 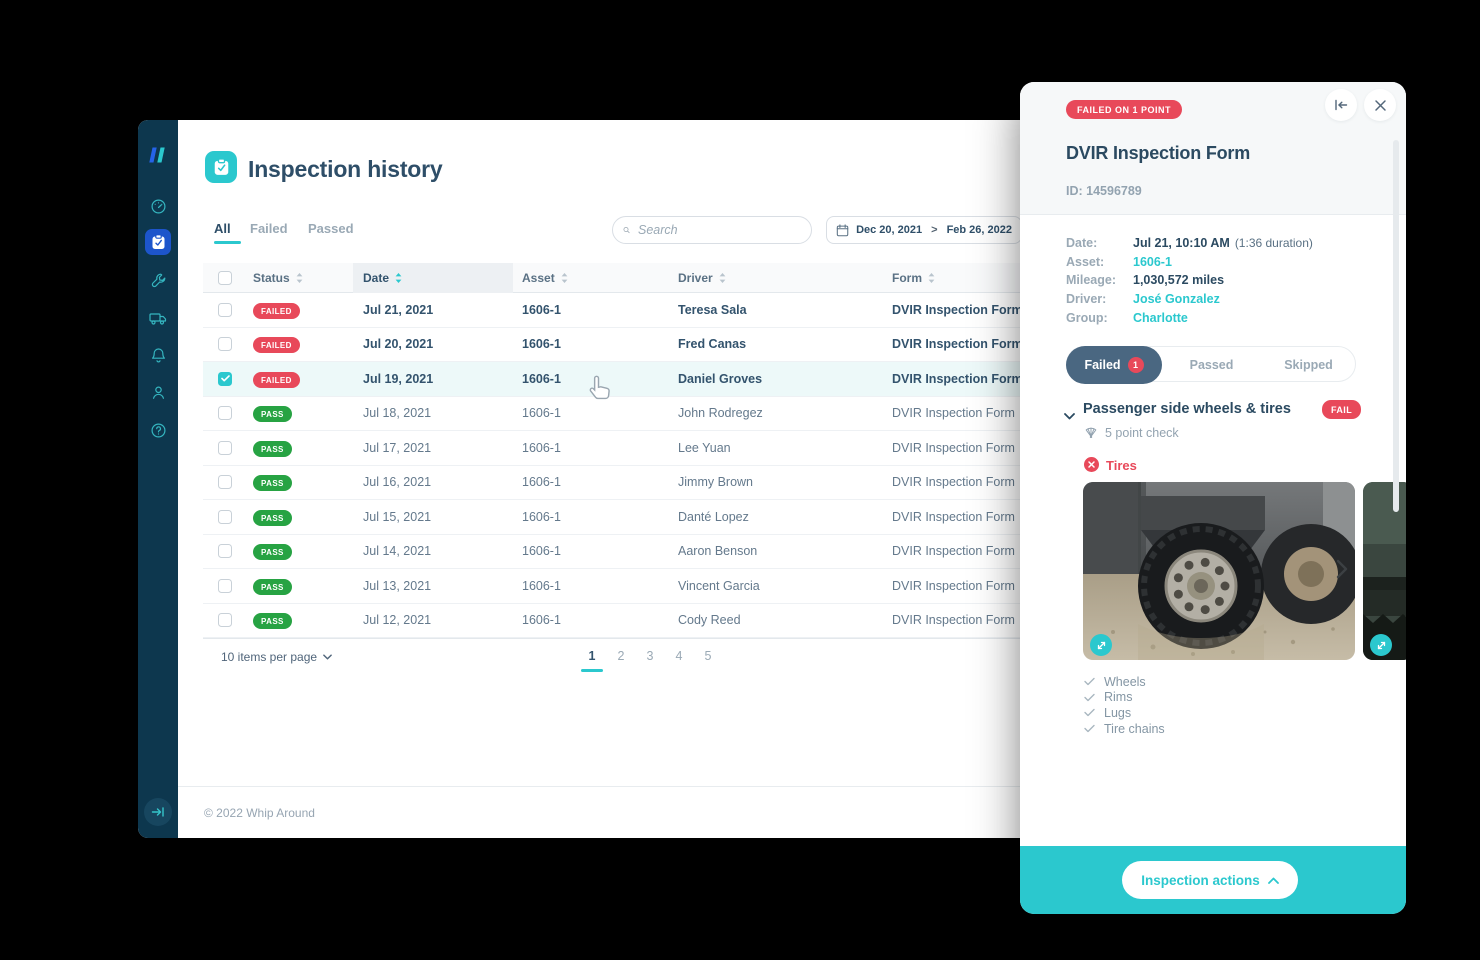 I want to click on collapse-sidebar-icon, so click(x=157, y=812).